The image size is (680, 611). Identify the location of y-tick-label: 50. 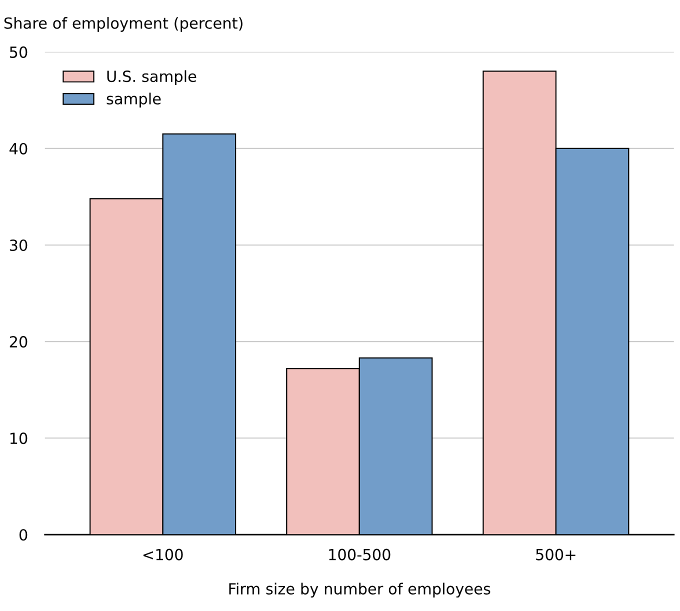
(19, 52).